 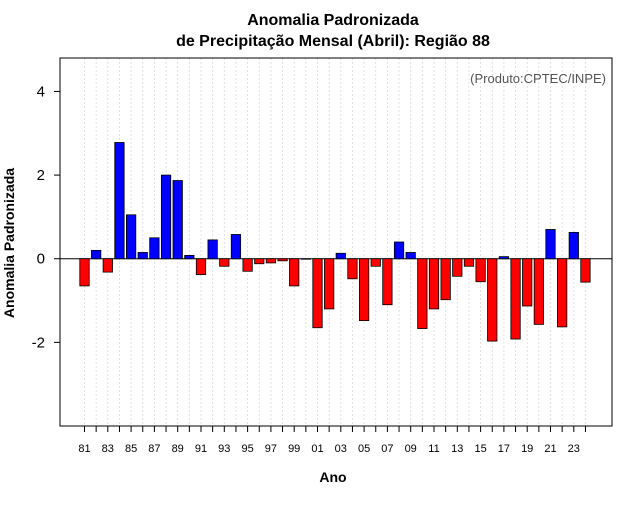 What do you see at coordinates (480, 449) in the screenshot?
I see `x-tick-label: 15` at bounding box center [480, 449].